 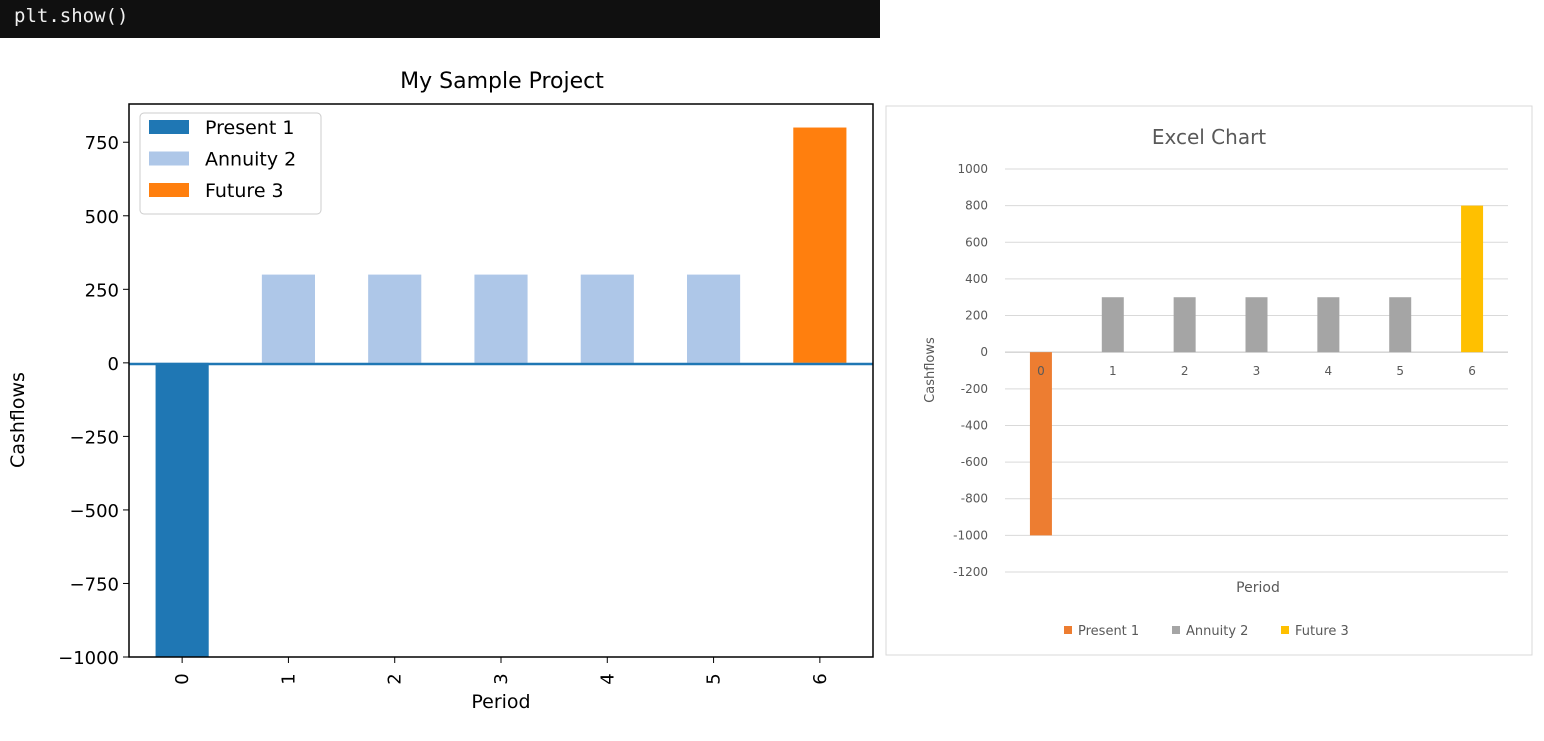 What do you see at coordinates (970, 572) in the screenshot?
I see `y-tick-label: -1200` at bounding box center [970, 572].